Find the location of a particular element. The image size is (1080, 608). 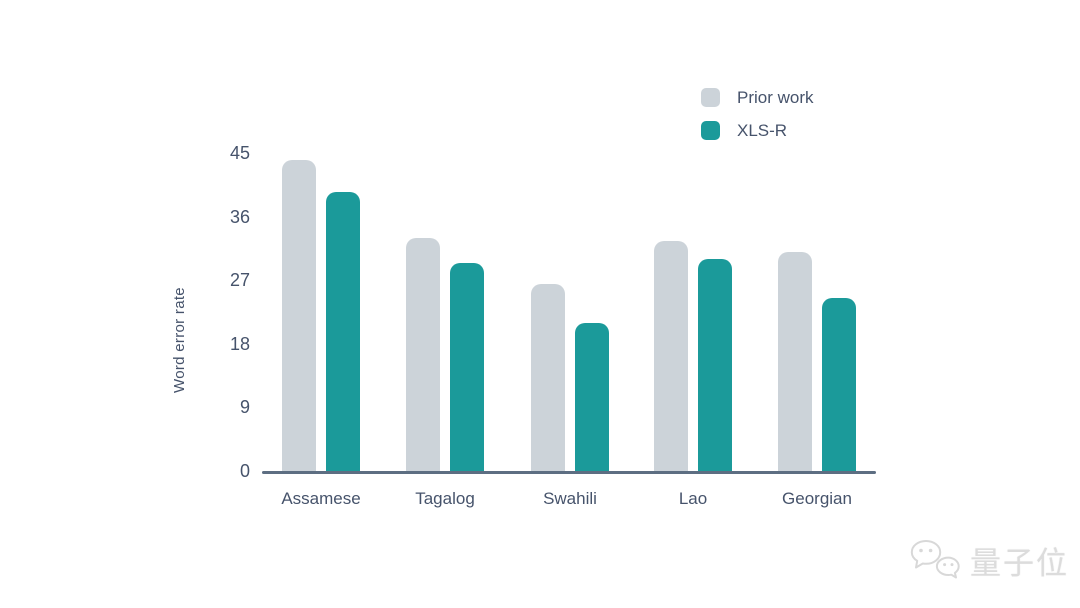

y-tick-label-27: 27 is located at coordinates (239, 280).